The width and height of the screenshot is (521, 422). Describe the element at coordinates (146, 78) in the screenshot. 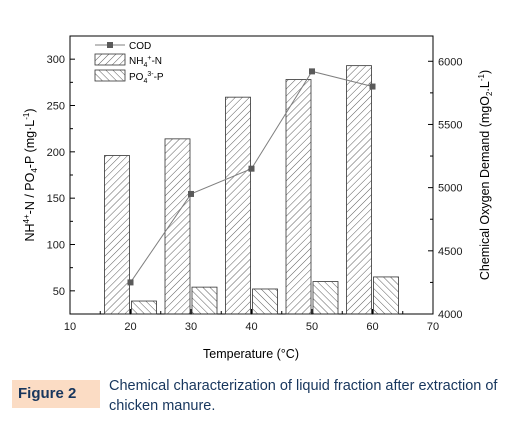

I see `legend-label-po4: PO43--P` at that location.